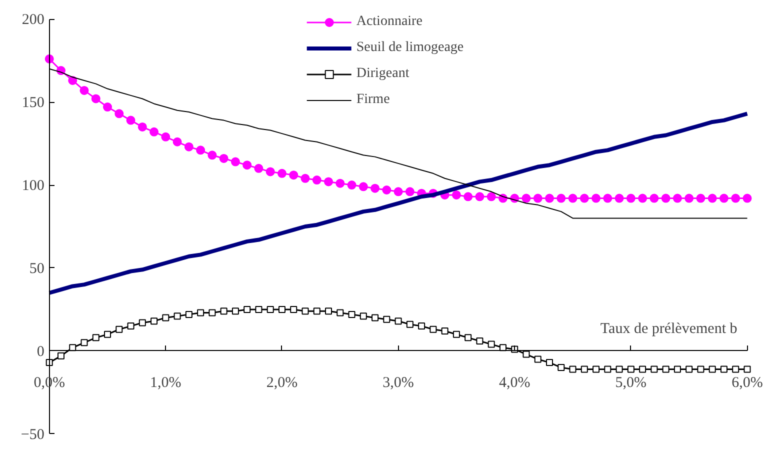  I want to click on legend-label: Seuil de limogeage, so click(410, 48).